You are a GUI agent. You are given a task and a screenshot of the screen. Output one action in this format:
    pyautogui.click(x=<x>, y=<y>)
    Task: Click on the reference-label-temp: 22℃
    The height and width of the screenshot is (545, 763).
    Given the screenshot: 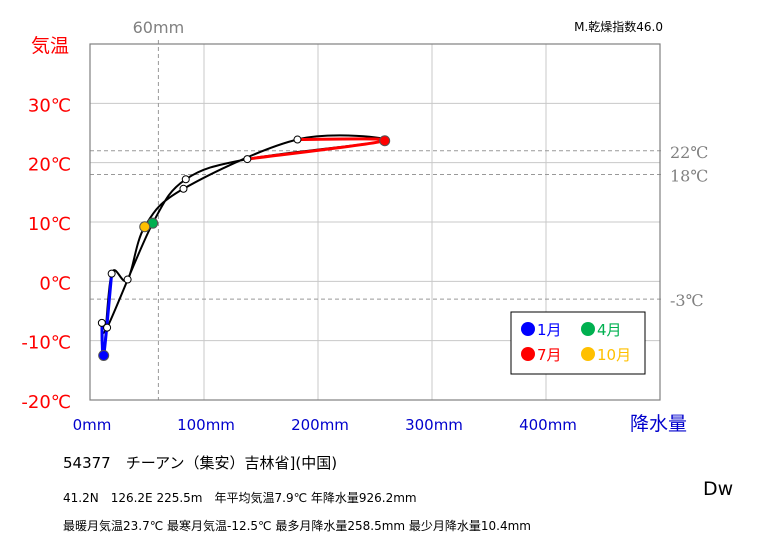 What is the action you would take?
    pyautogui.click(x=689, y=152)
    